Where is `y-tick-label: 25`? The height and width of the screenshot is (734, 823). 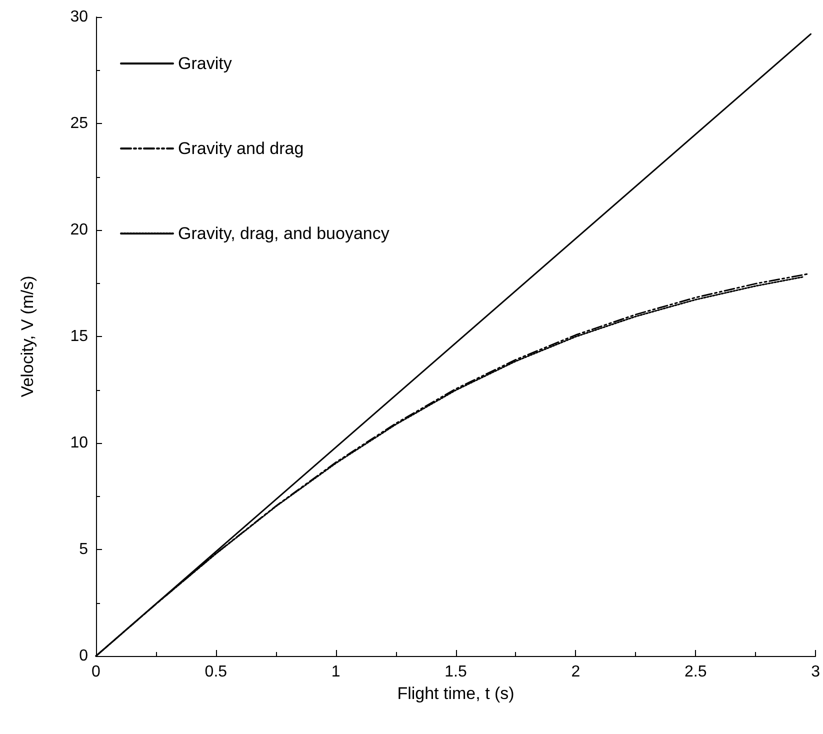 y-tick-label: 25 is located at coordinates (79, 123).